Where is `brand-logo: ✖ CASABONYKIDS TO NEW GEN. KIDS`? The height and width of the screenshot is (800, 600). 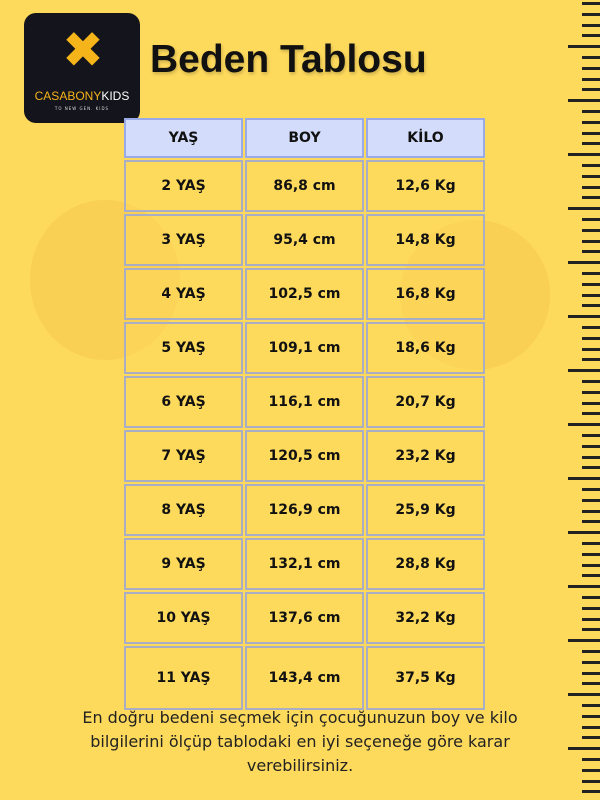 brand-logo: ✖ CASABONYKIDS TO NEW GEN. KIDS is located at coordinates (82, 68).